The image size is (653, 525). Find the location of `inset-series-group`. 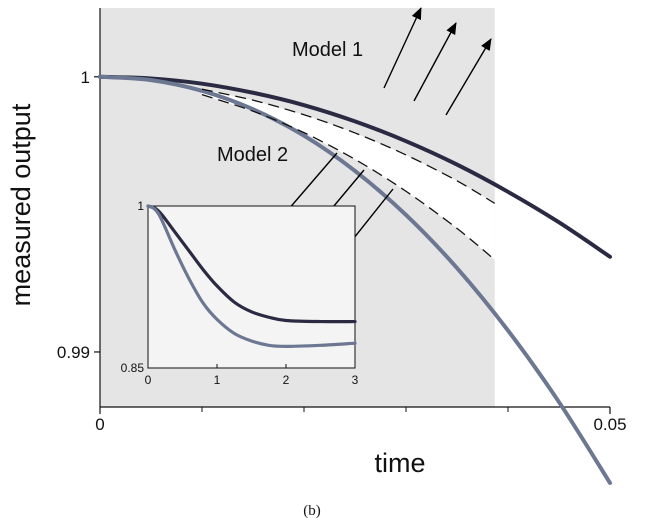

inset-series-group is located at coordinates (251, 276).